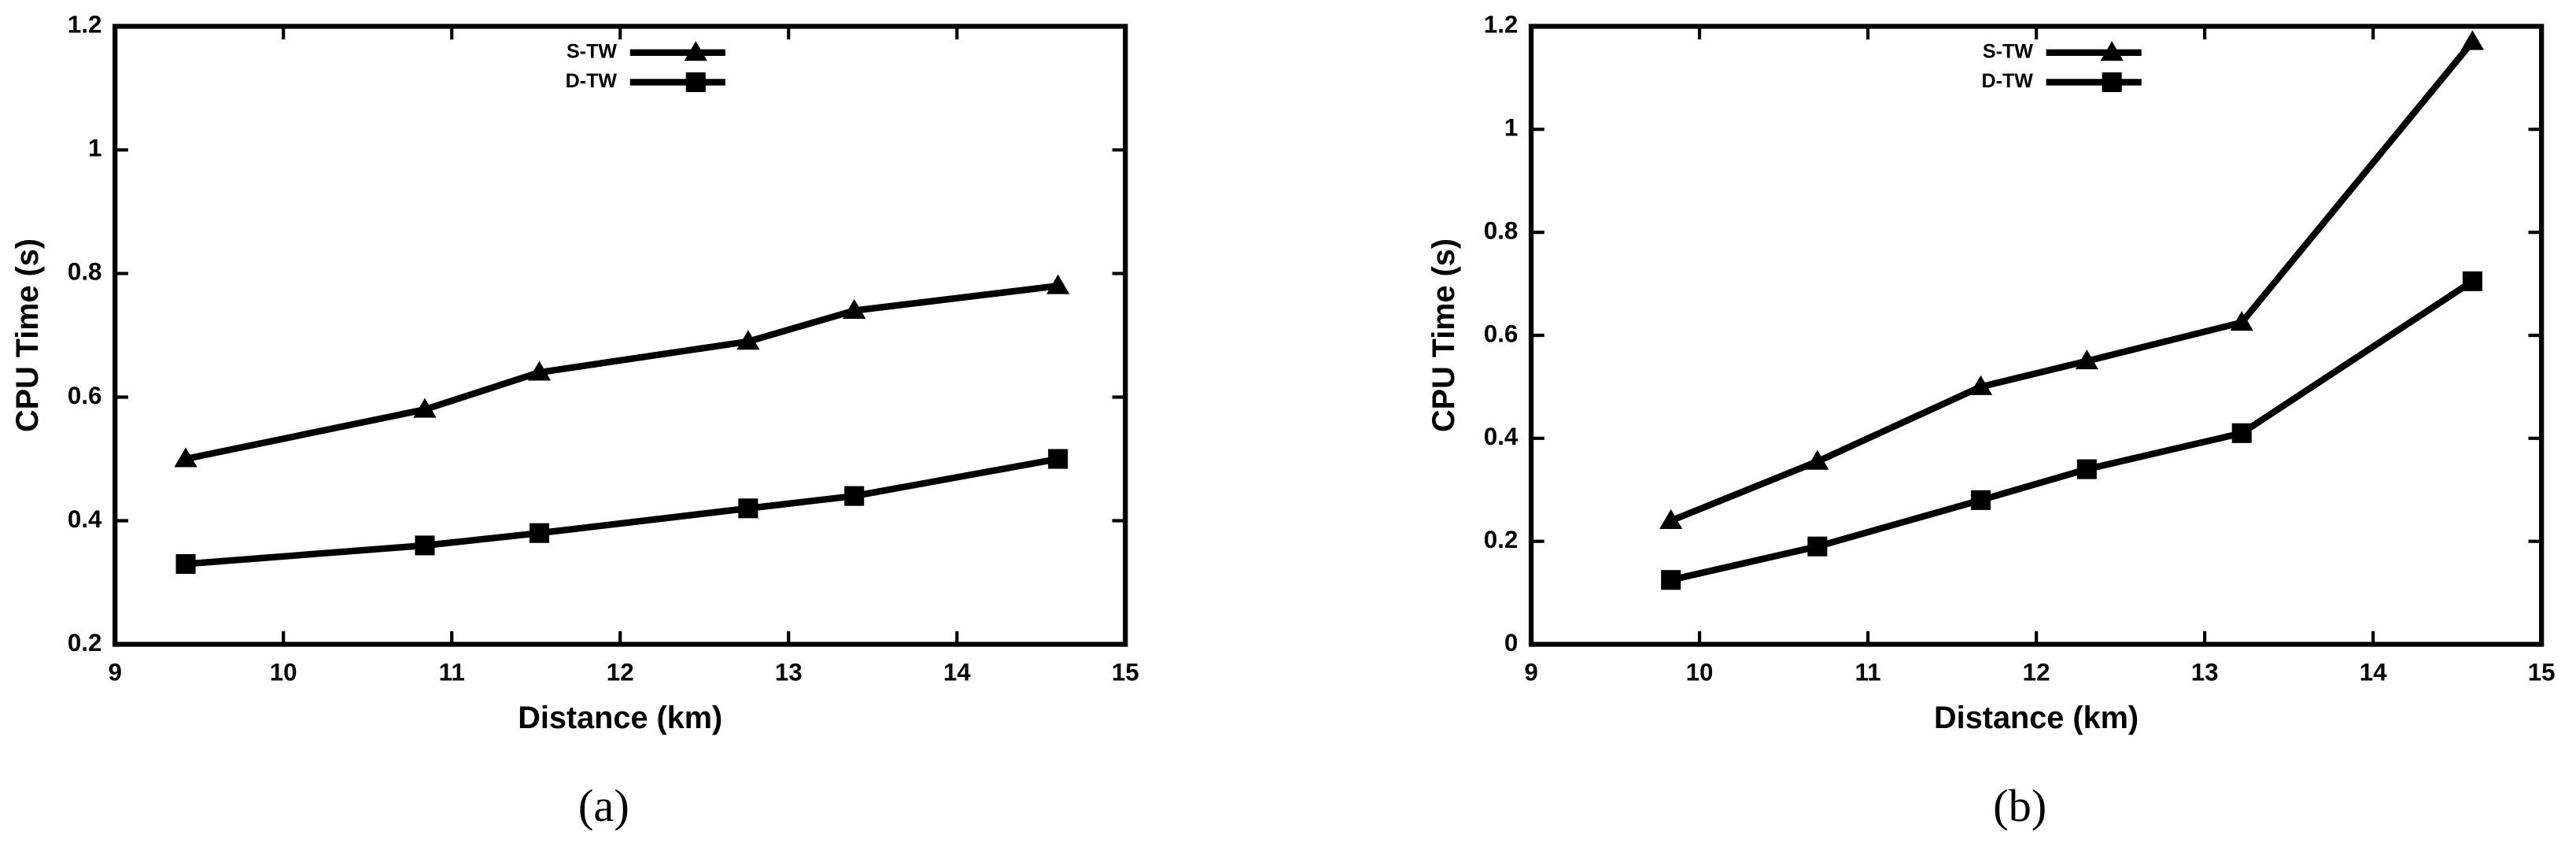  Describe the element at coordinates (2019, 805) in the screenshot. I see `caption: (b)` at that location.